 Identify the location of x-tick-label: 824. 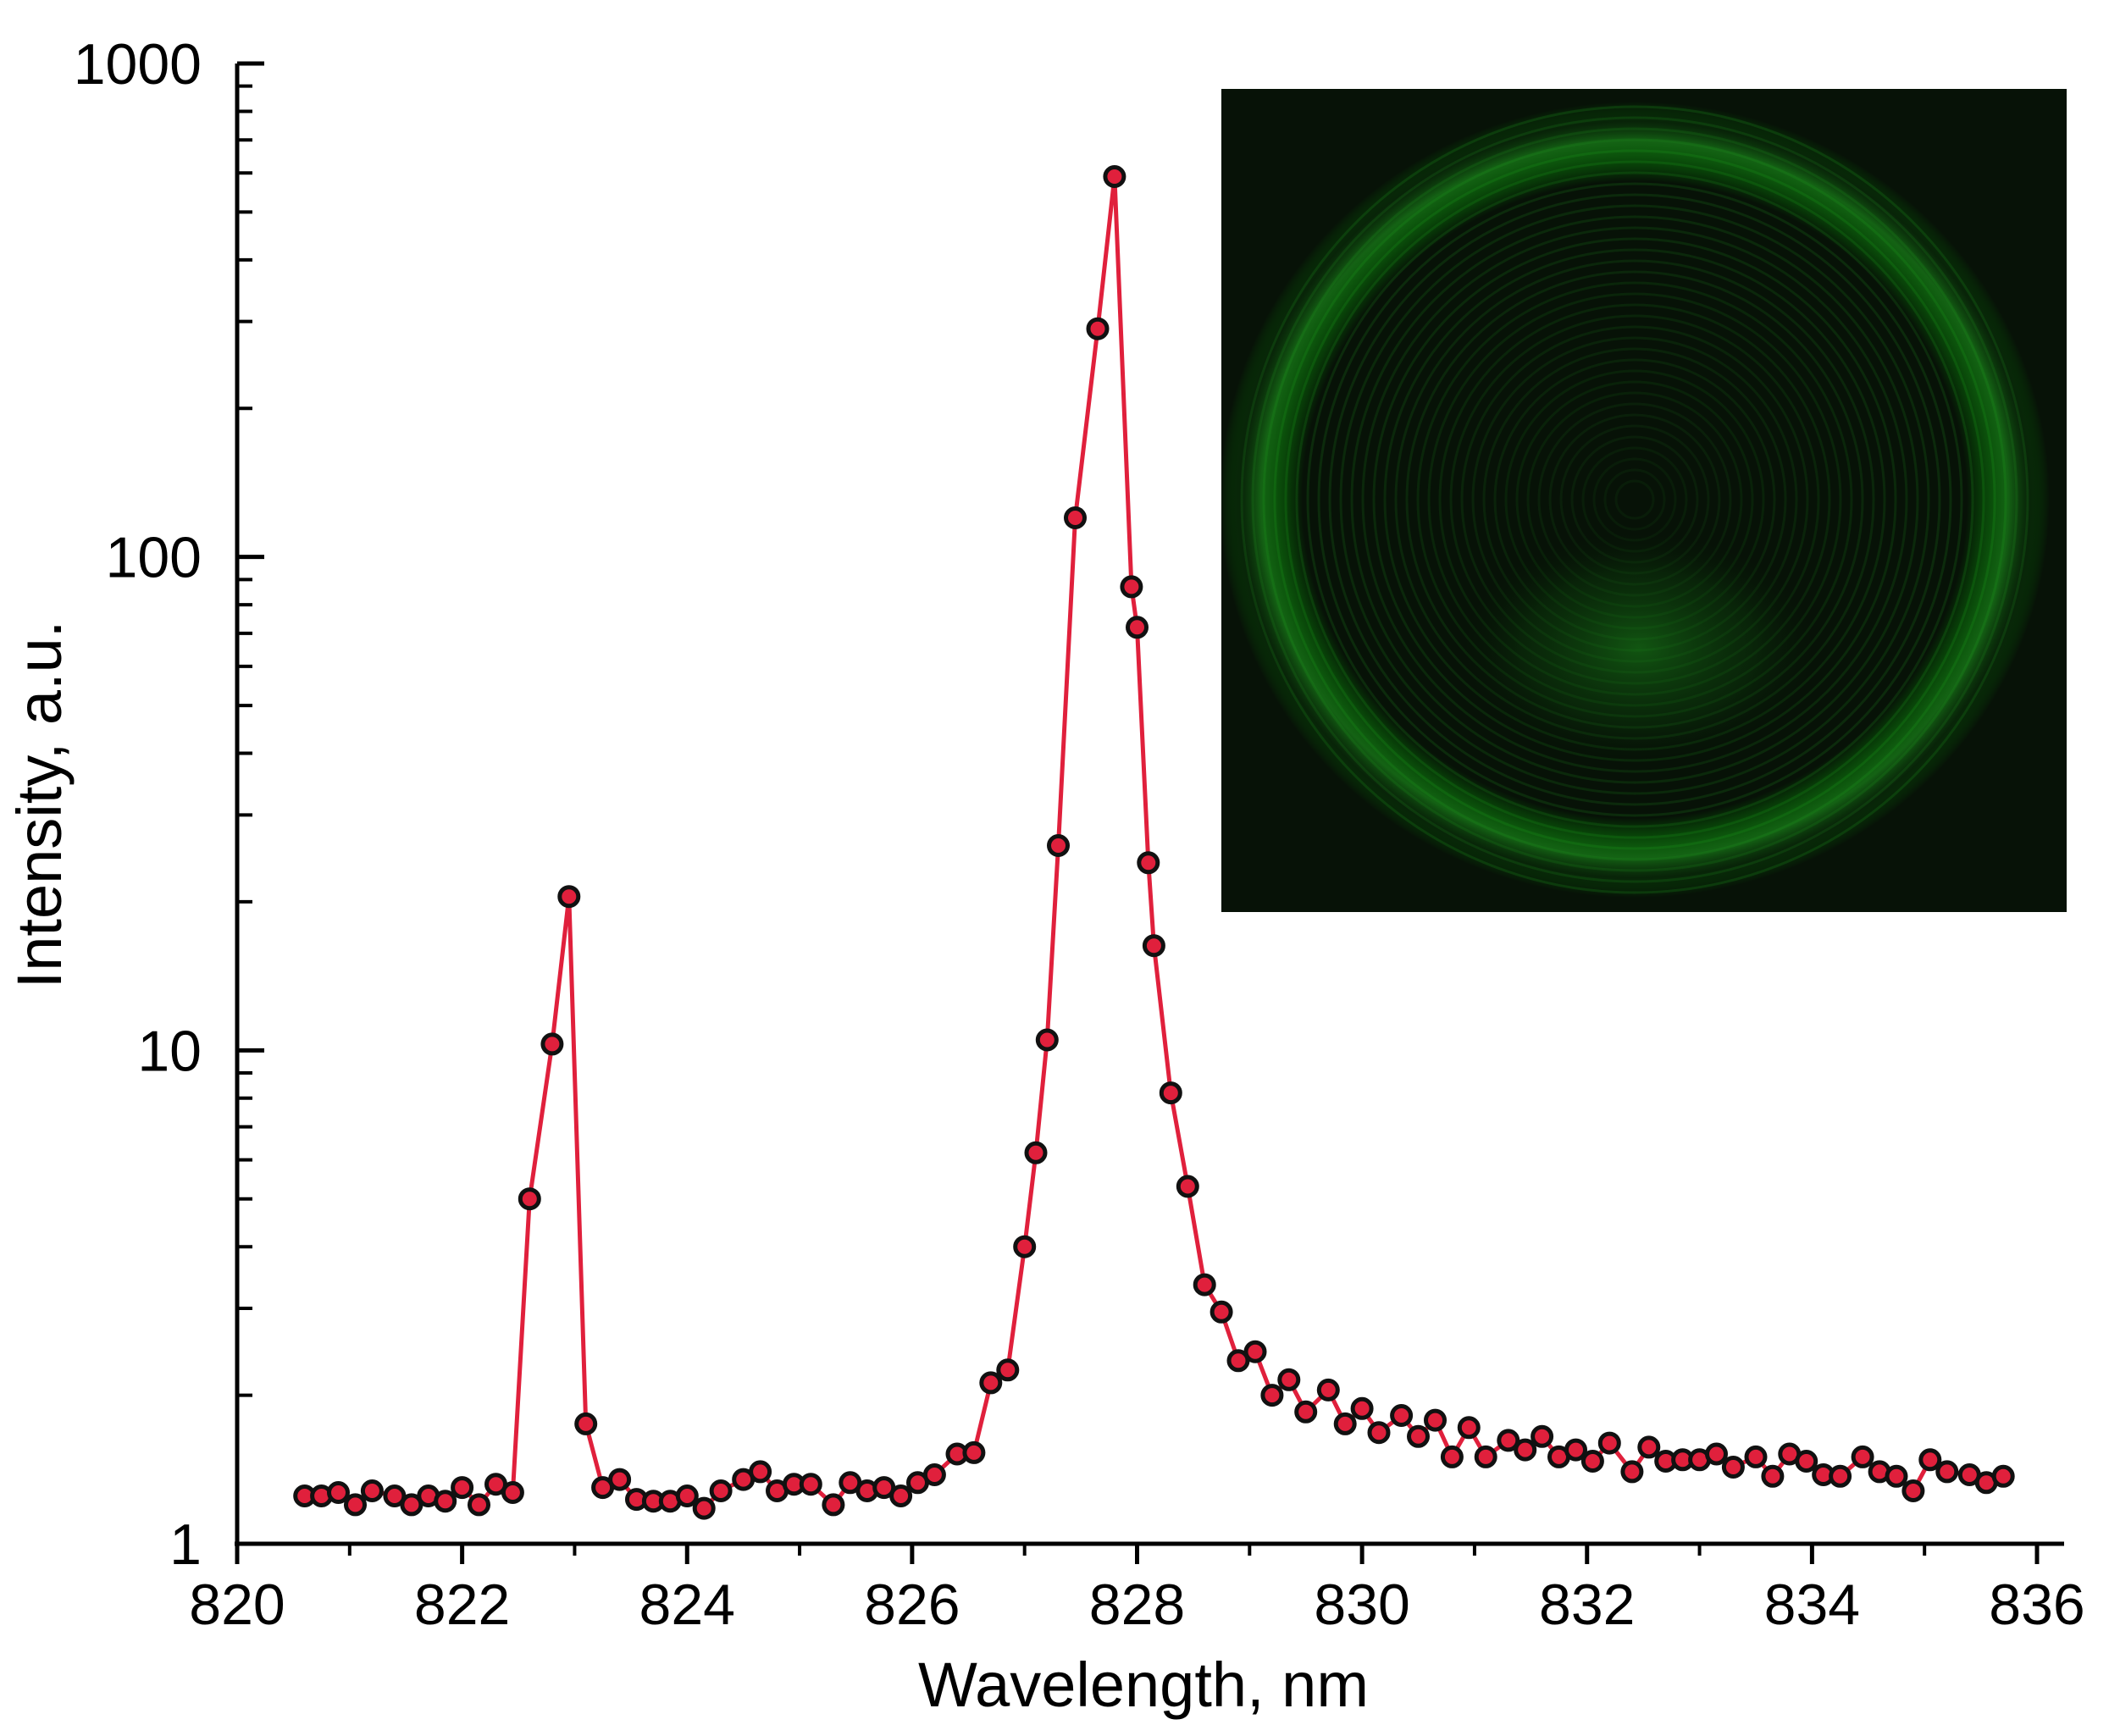
(687, 1605).